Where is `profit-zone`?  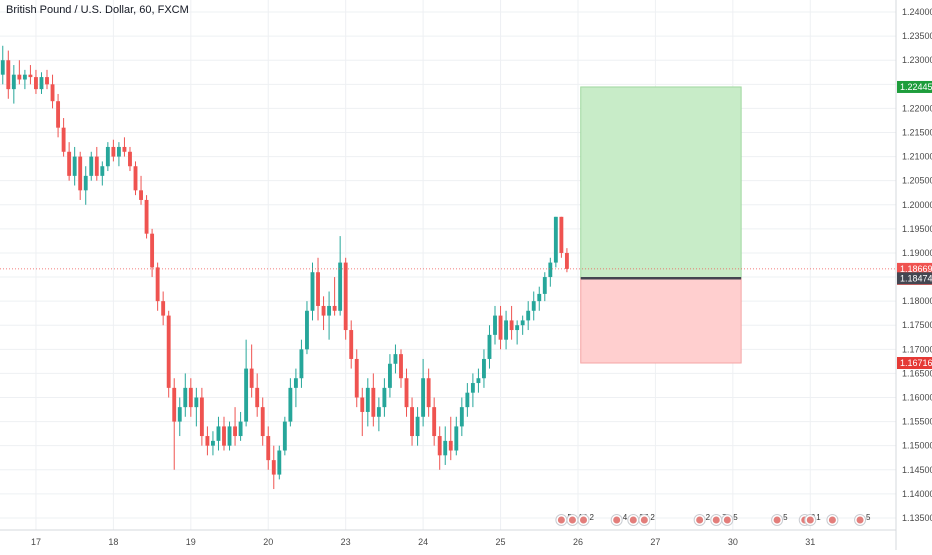
profit-zone is located at coordinates (661, 182).